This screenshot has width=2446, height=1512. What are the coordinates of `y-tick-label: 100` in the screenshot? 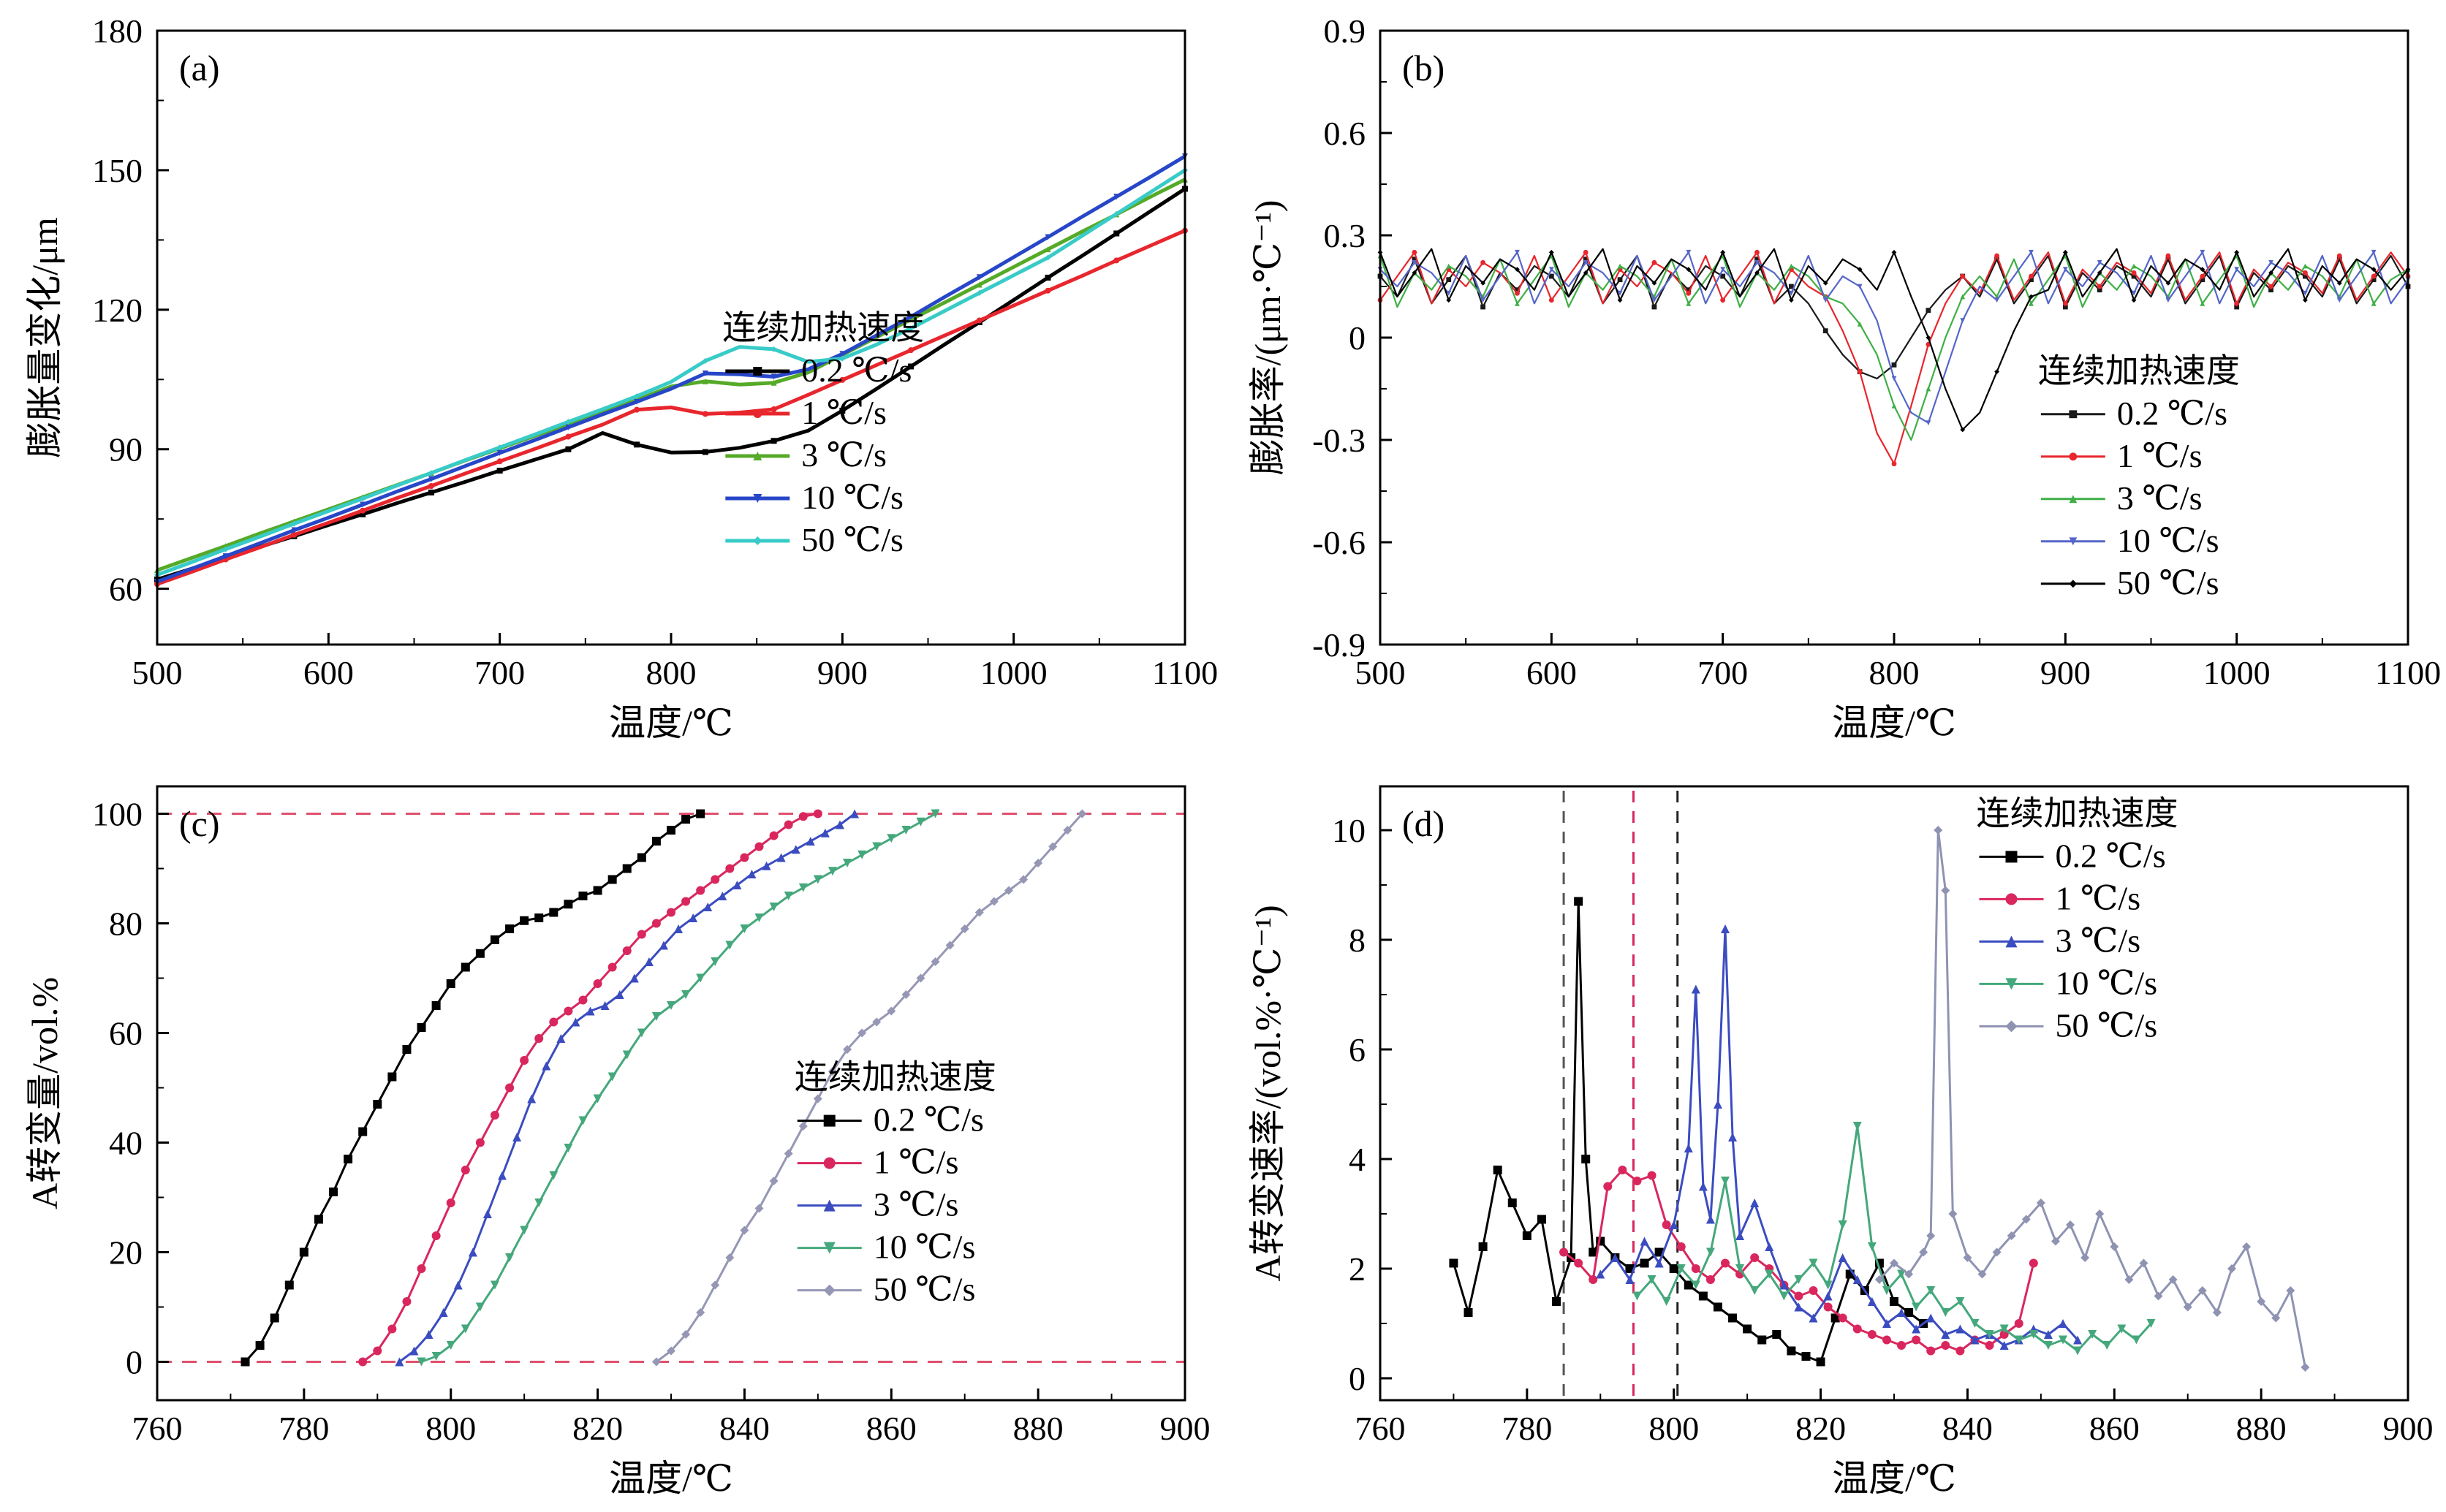 It's located at (117, 815).